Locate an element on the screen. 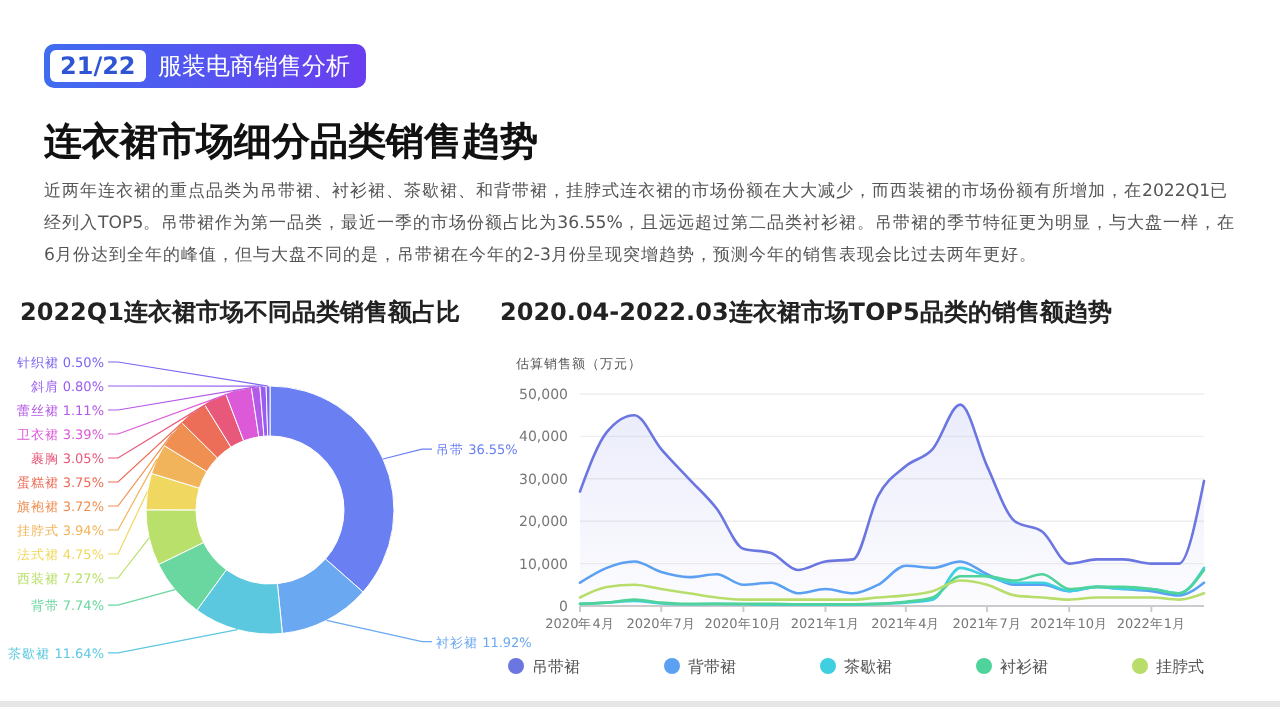  chart-title: 2022Q1连衣裙市场不同品类销售额占比 is located at coordinates (240, 312).